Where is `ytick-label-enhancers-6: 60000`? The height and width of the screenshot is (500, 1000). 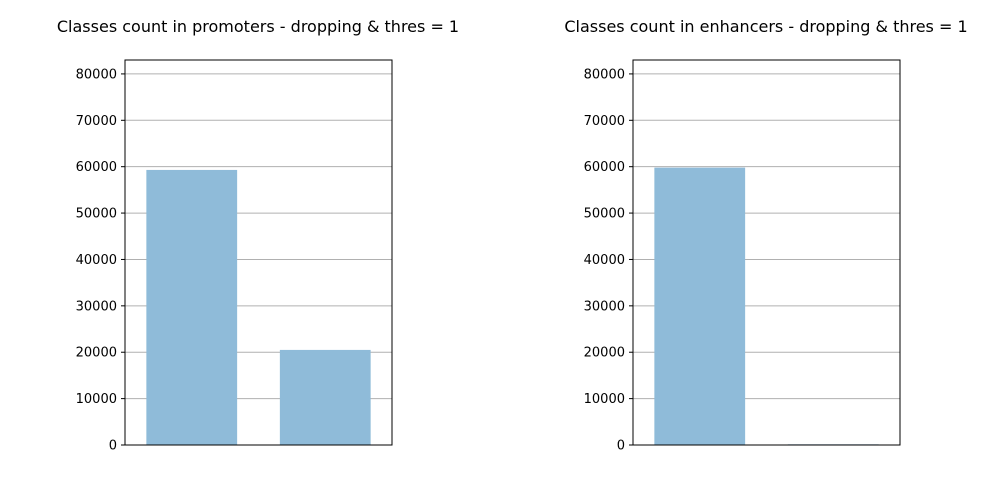 ytick-label-enhancers-6: 60000 is located at coordinates (604, 167).